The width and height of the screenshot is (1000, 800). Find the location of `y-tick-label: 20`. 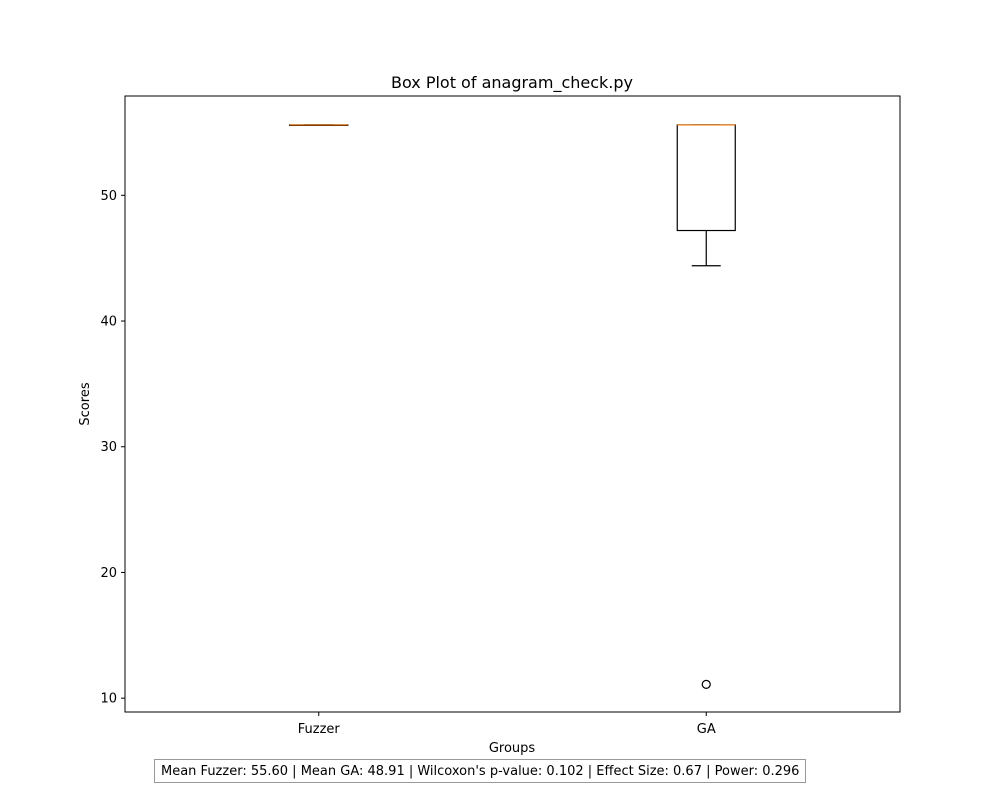

y-tick-label: 20 is located at coordinates (108, 573).